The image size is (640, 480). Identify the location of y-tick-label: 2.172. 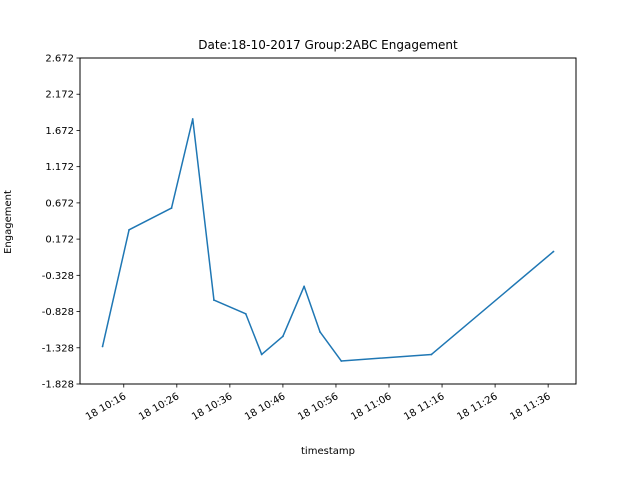
(59, 95).